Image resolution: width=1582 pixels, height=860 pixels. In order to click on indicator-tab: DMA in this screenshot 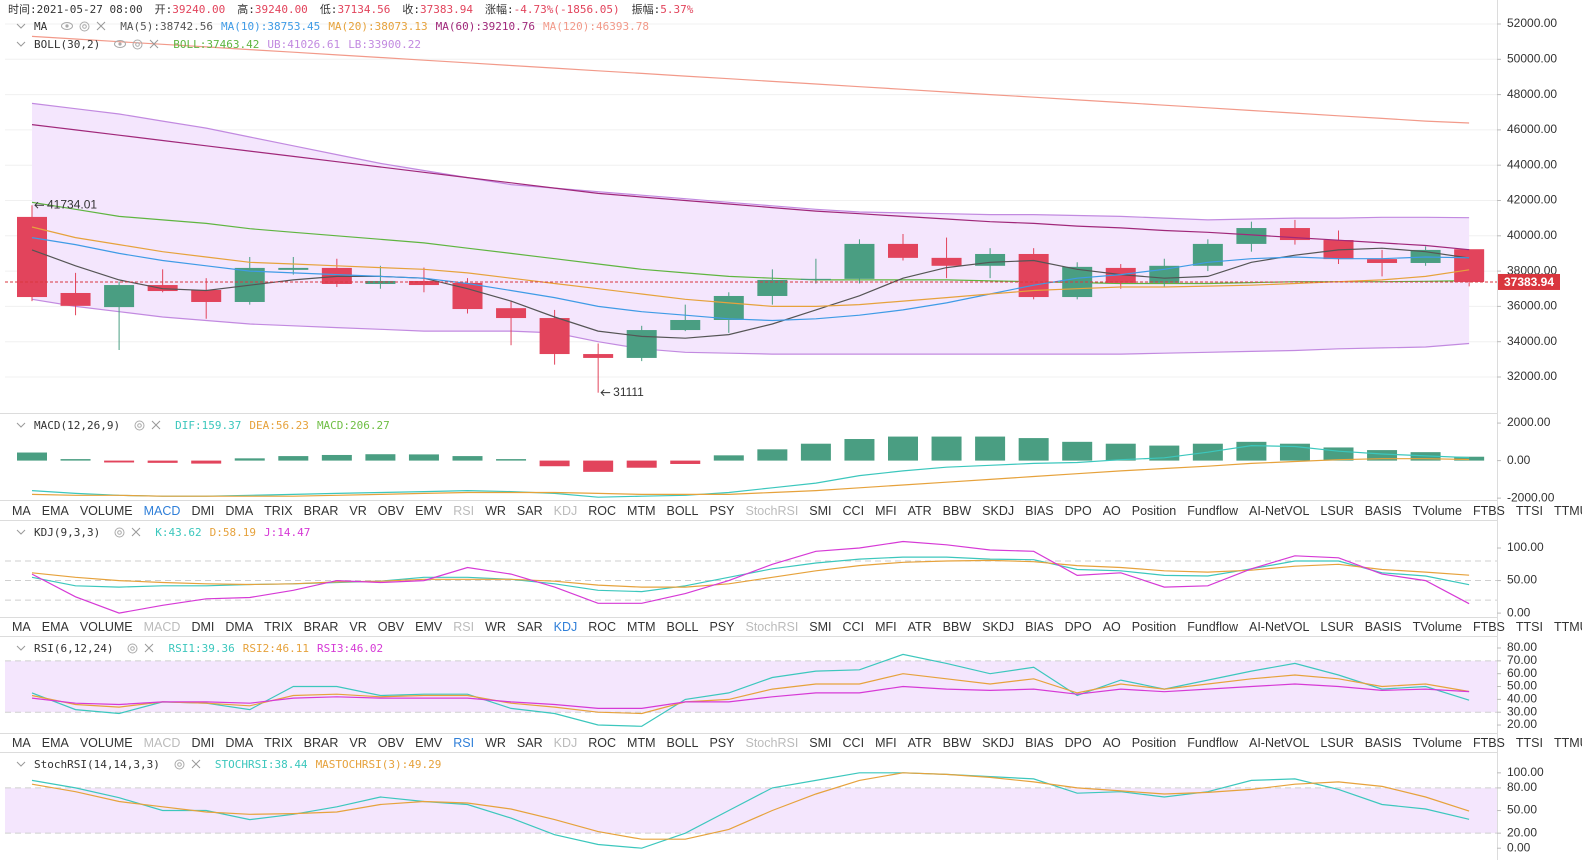, I will do `click(239, 743)`.